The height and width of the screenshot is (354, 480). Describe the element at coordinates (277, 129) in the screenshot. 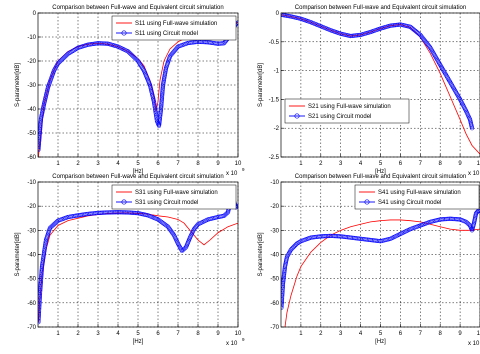

I see `y-tick-label: -2` at that location.